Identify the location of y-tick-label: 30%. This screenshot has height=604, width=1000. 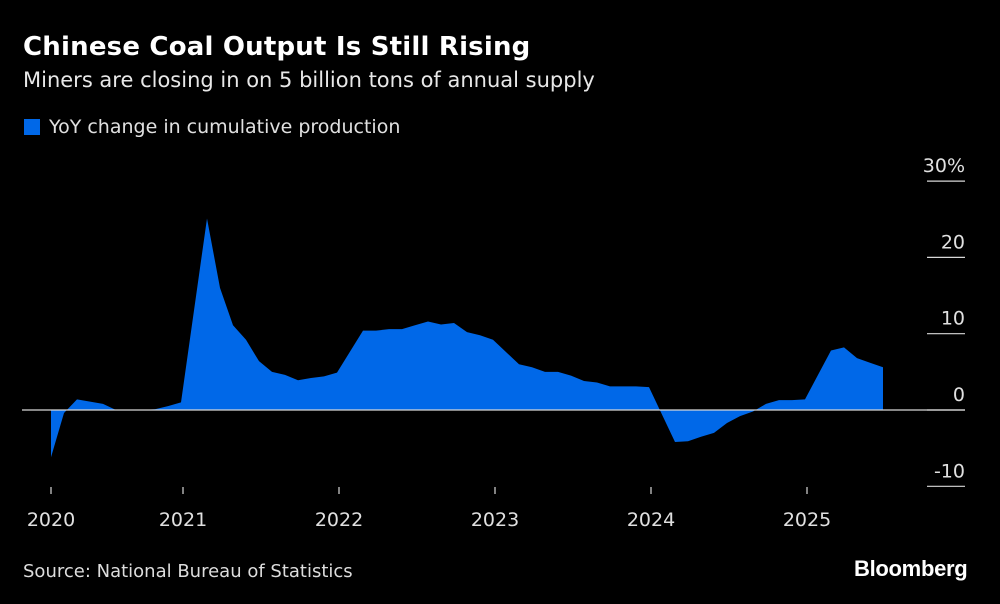
(944, 166).